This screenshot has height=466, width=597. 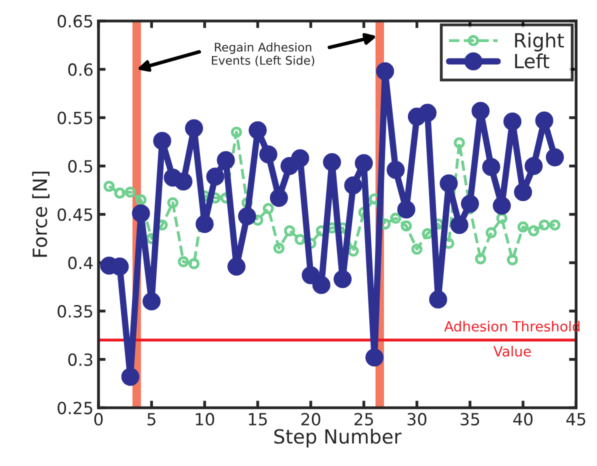 I want to click on x-axis-title: Step Number, so click(x=338, y=438).